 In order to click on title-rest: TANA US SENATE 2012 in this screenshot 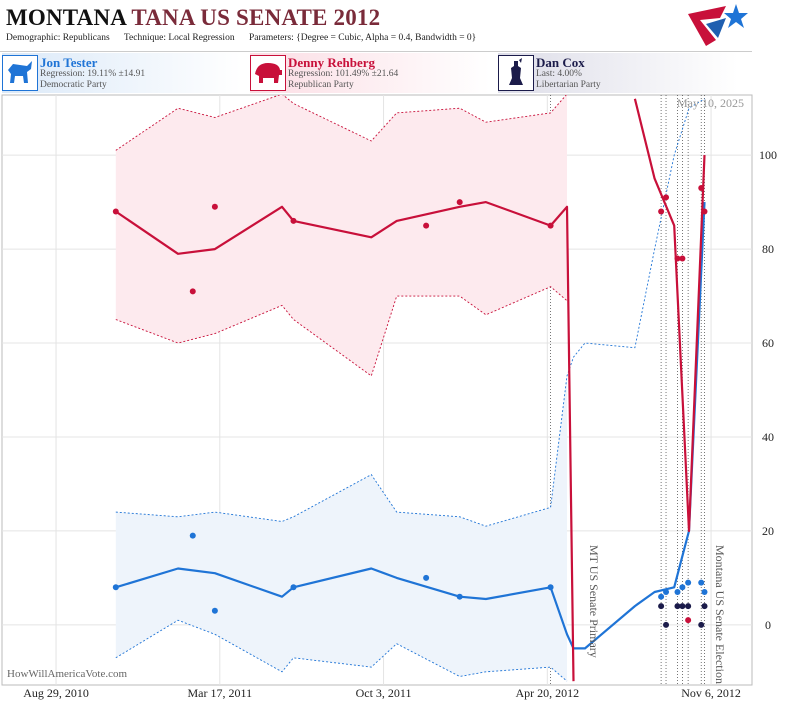, I will do `click(256, 17)`.